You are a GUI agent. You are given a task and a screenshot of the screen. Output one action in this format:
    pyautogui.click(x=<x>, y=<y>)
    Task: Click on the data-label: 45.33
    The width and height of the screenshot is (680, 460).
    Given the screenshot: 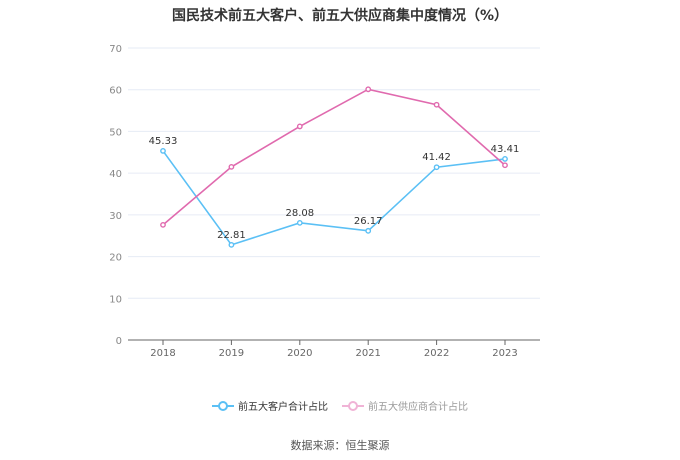 What is the action you would take?
    pyautogui.click(x=163, y=141)
    